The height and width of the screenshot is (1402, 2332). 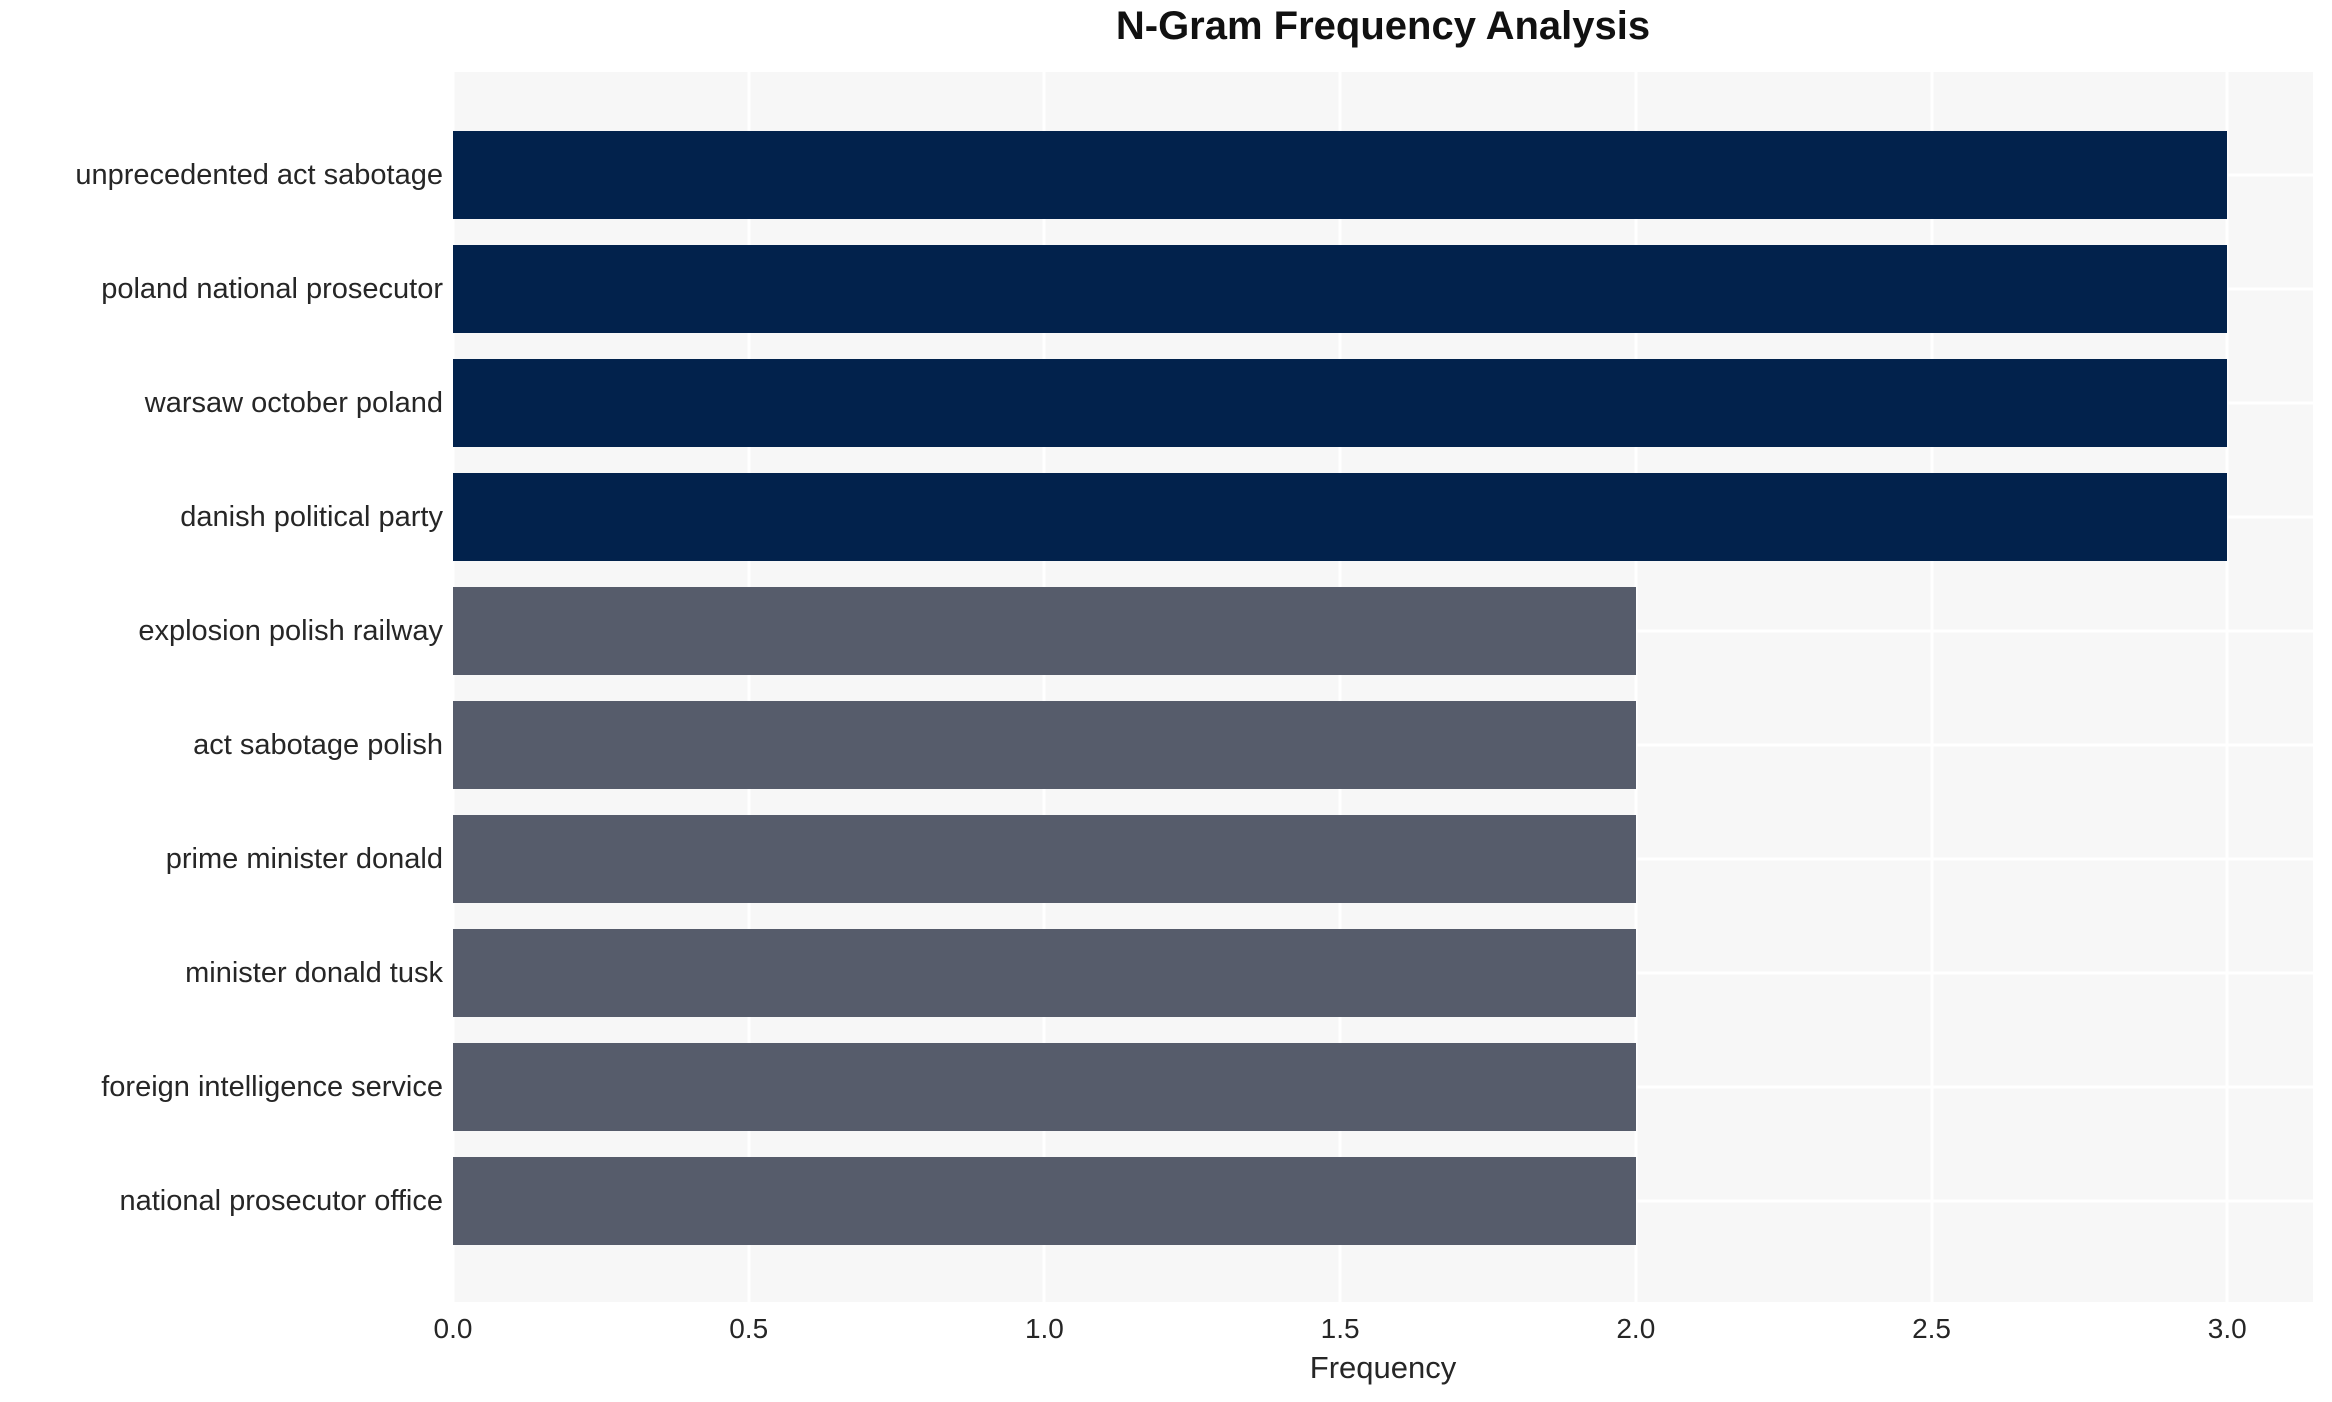 What do you see at coordinates (1383, 1367) in the screenshot?
I see `x-axis-title: Frequency` at bounding box center [1383, 1367].